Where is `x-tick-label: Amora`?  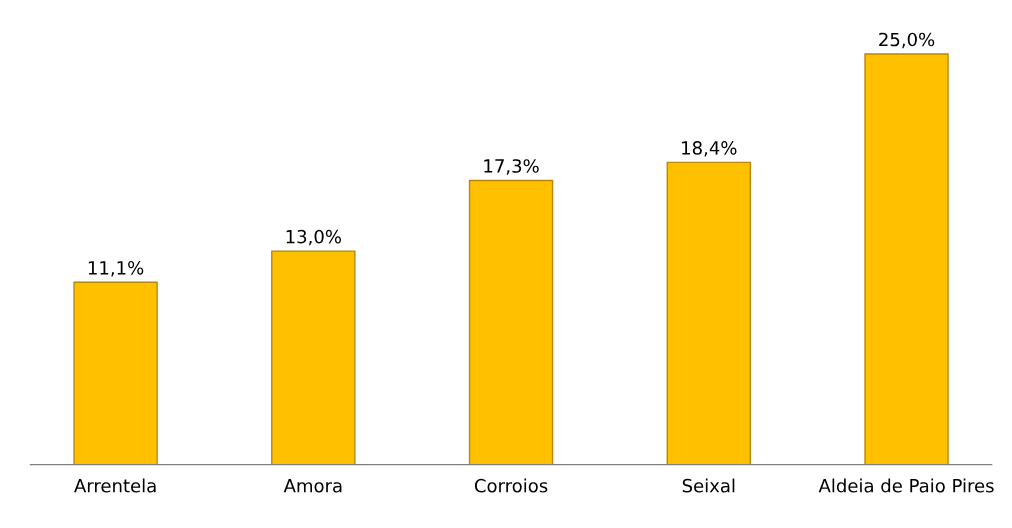
x-tick-label: Amora is located at coordinates (312, 486).